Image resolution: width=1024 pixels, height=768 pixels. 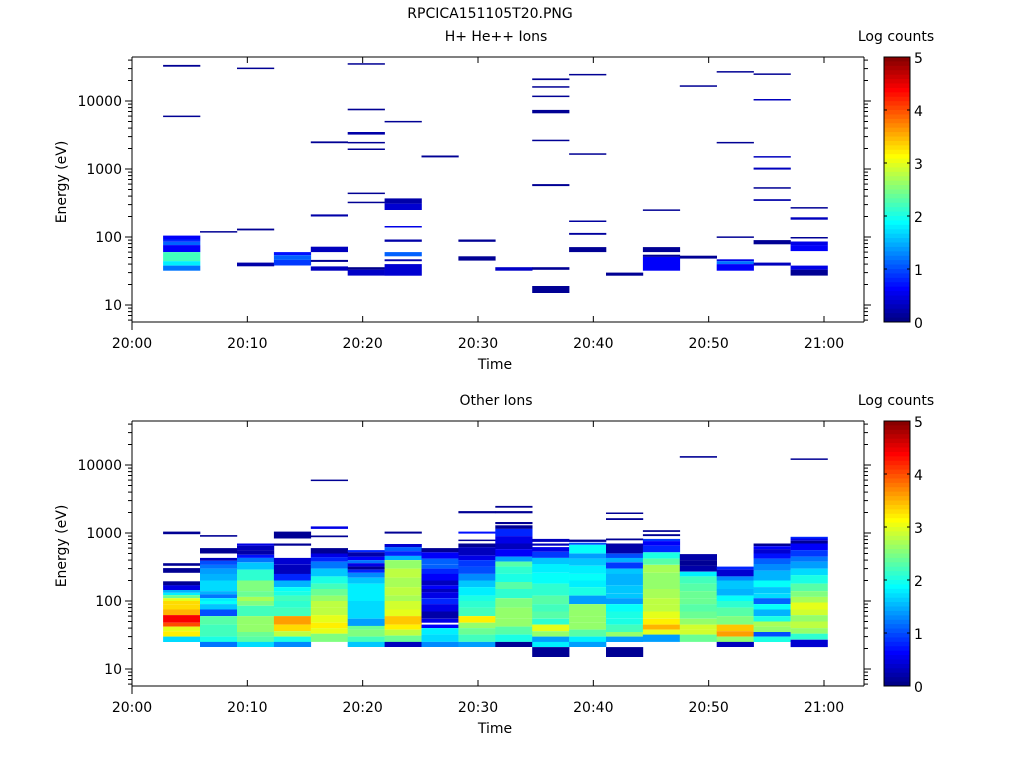 What do you see at coordinates (495, 729) in the screenshot?
I see `bottom-xlabel: Time` at bounding box center [495, 729].